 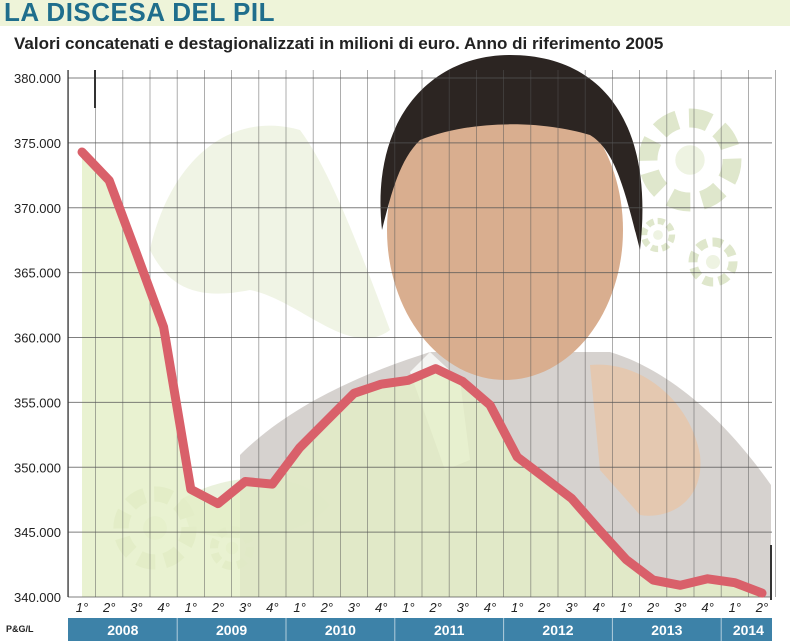 I want to click on year-band, so click(x=420, y=629).